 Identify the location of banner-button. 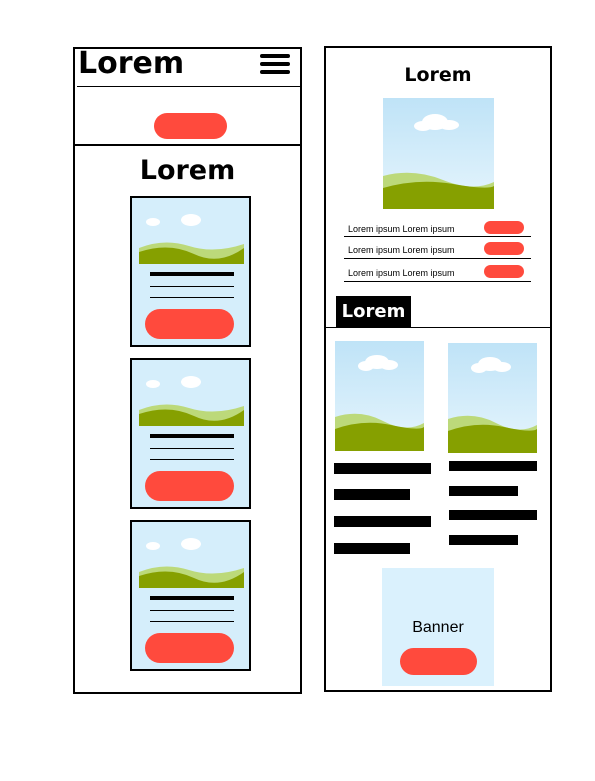
(438, 661).